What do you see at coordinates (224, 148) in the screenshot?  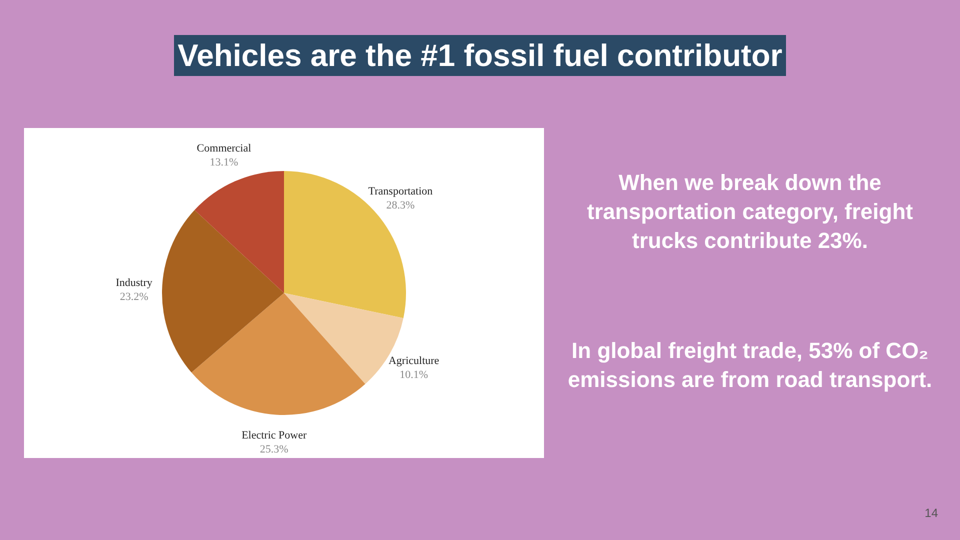 I see `slice-label: Commercial` at bounding box center [224, 148].